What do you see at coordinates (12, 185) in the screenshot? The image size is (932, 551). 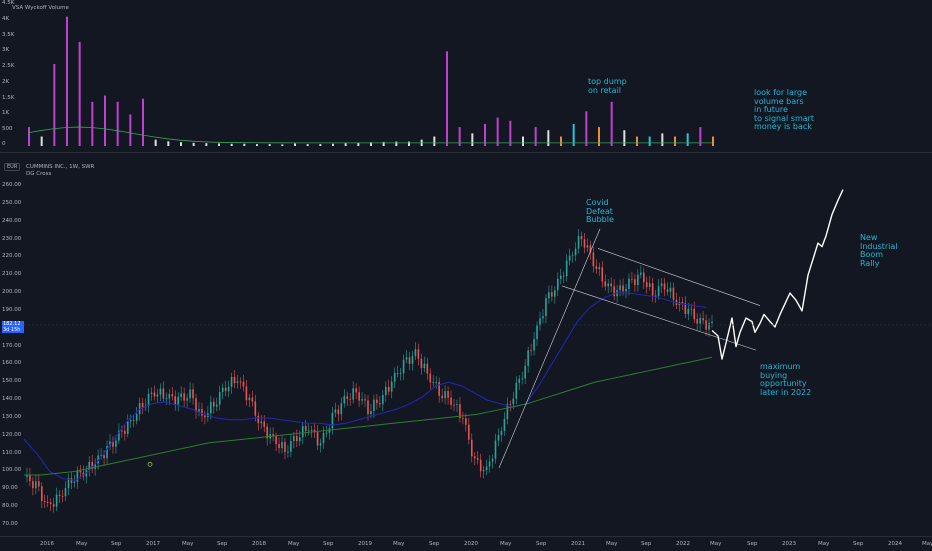 I see `price-y-tick: 260.00` at bounding box center [12, 185].